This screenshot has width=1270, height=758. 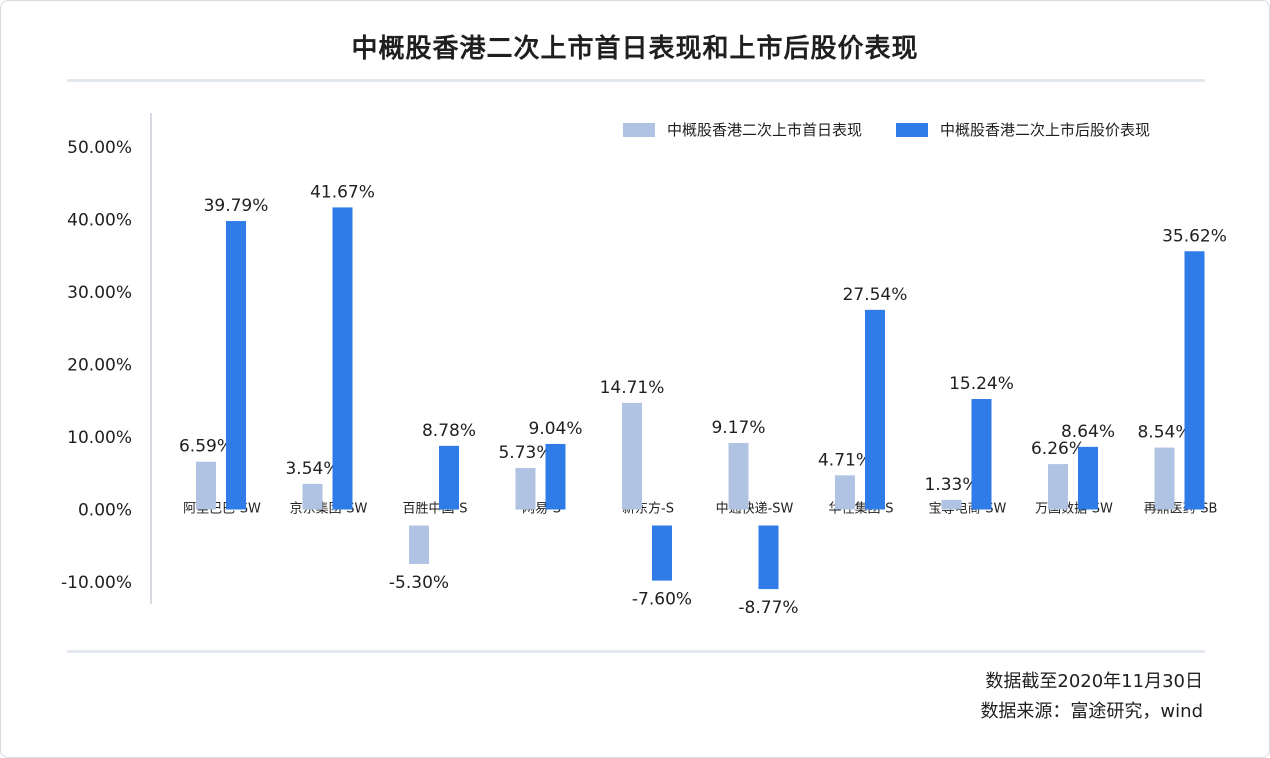 I want to click on first-day-value-label: 6.26%, so click(x=1058, y=449).